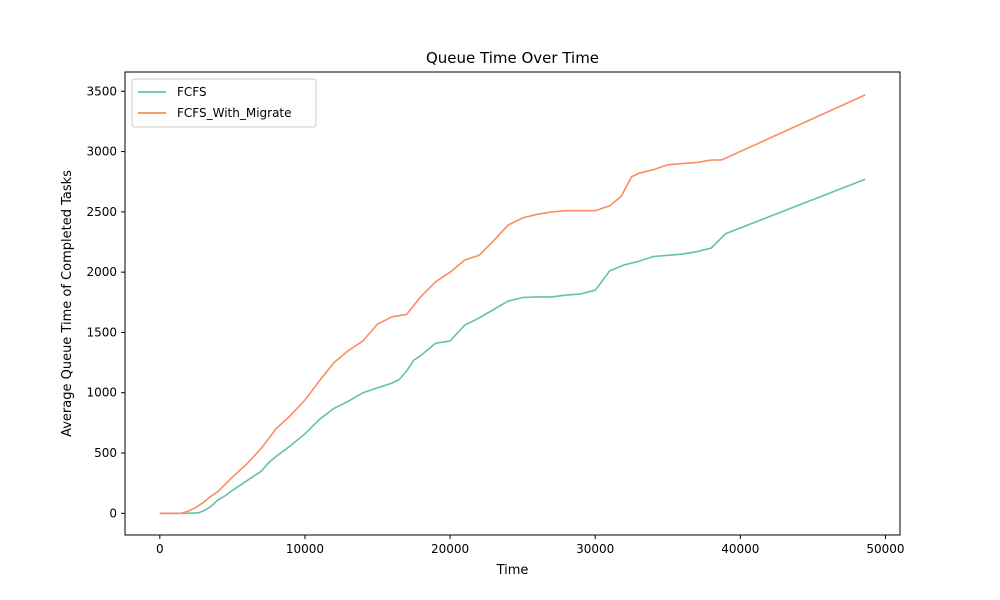 The width and height of the screenshot is (1000, 600). What do you see at coordinates (105, 302) in the screenshot?
I see `y-axis-ticks: 0 500 1000 1500 2000 2500 3000 3500` at bounding box center [105, 302].